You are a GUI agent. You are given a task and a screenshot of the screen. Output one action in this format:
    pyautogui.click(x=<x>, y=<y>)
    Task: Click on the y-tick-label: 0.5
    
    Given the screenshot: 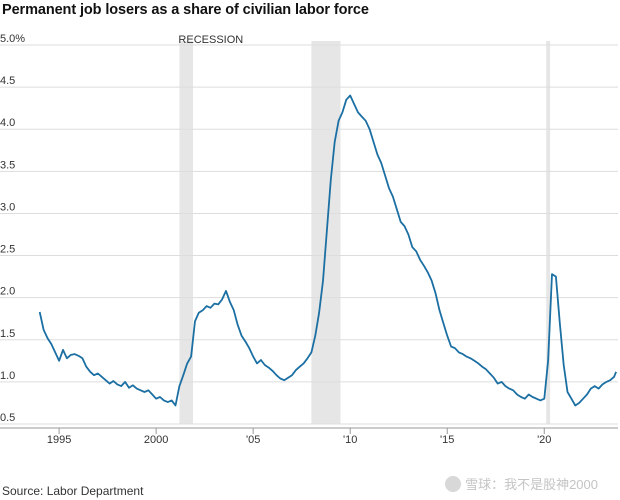 What is the action you would take?
    pyautogui.click(x=7, y=418)
    